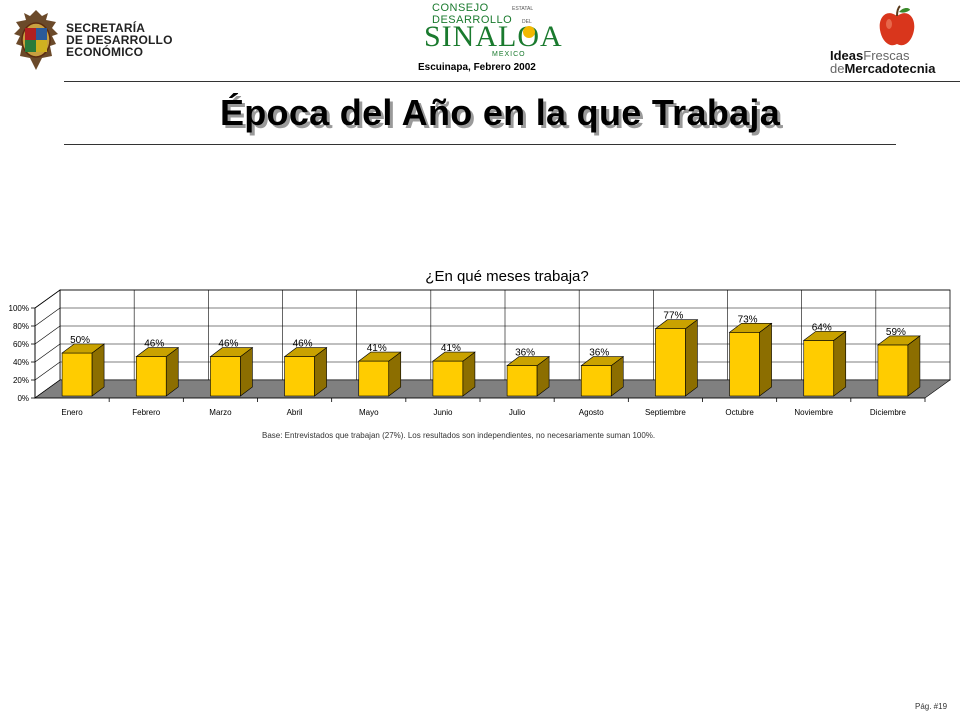 The image size is (960, 720). What do you see at coordinates (460, 8) in the screenshot?
I see `consejo-text: CONSEJO` at bounding box center [460, 8].